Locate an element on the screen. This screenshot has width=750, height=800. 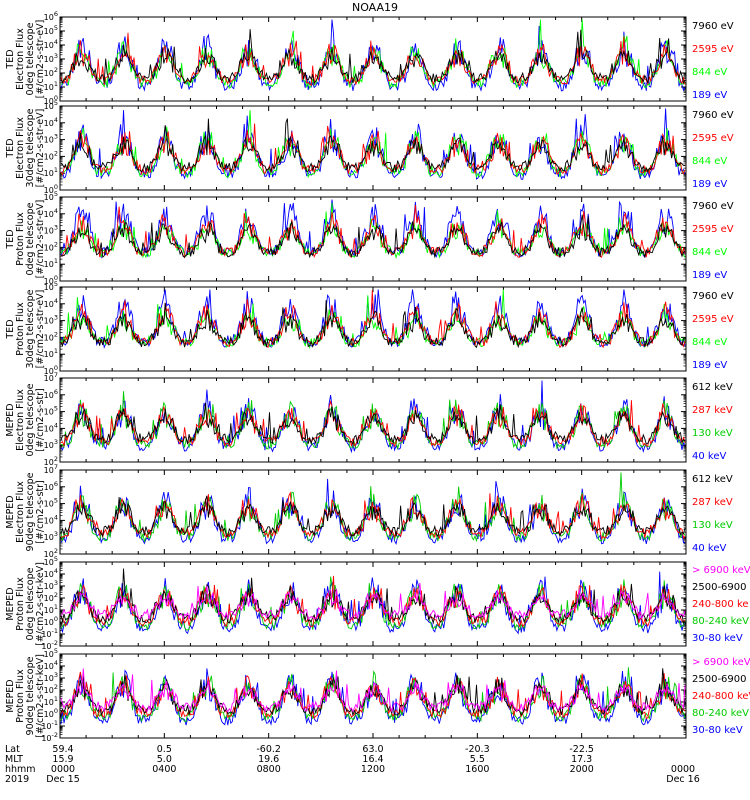
footer-value: 63.0 is located at coordinates (372, 749).